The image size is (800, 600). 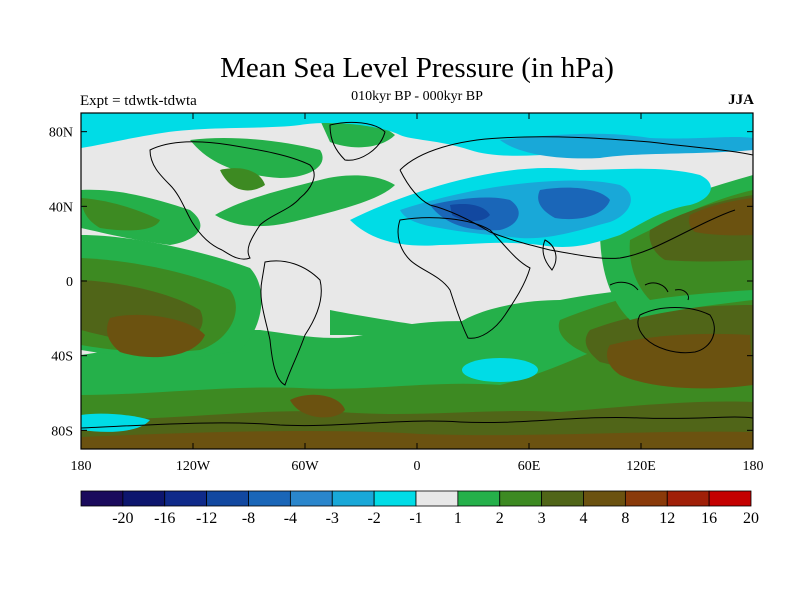 What do you see at coordinates (542, 518) in the screenshot?
I see `colorbar-label: 3` at bounding box center [542, 518].